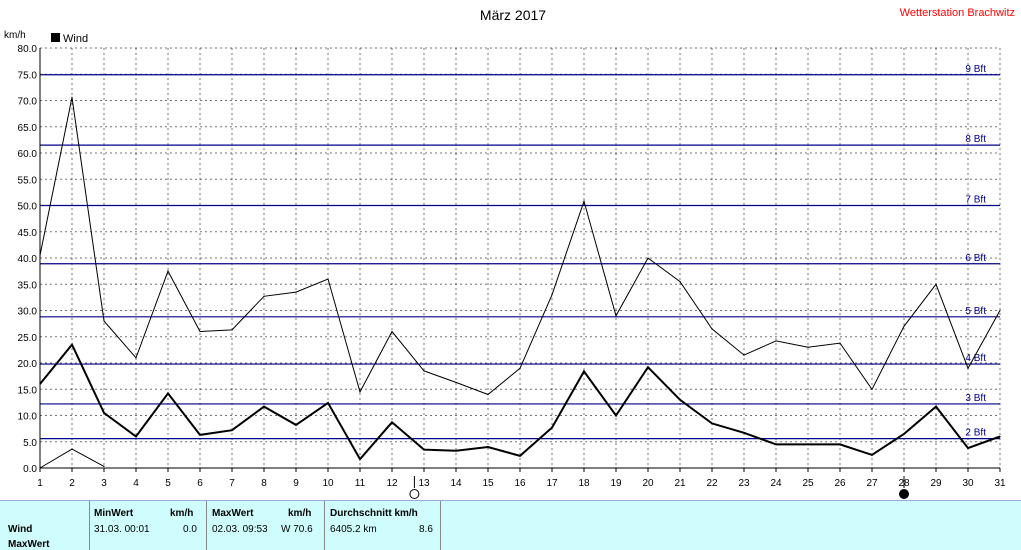  Describe the element at coordinates (975, 358) in the screenshot. I see `beaufort-label: 4 Bft` at that location.